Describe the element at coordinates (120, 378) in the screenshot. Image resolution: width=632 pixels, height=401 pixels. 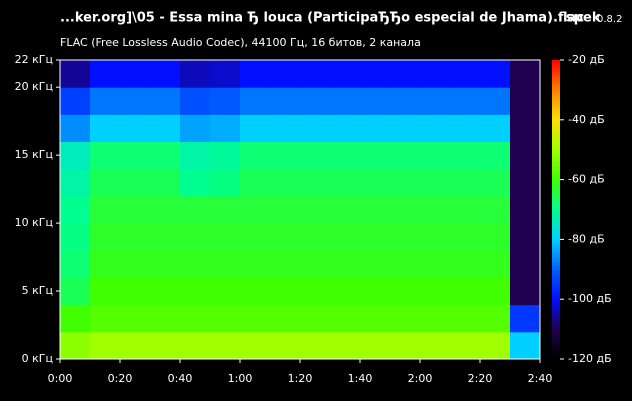
I see `x-tick-label: 0:20` at that location.